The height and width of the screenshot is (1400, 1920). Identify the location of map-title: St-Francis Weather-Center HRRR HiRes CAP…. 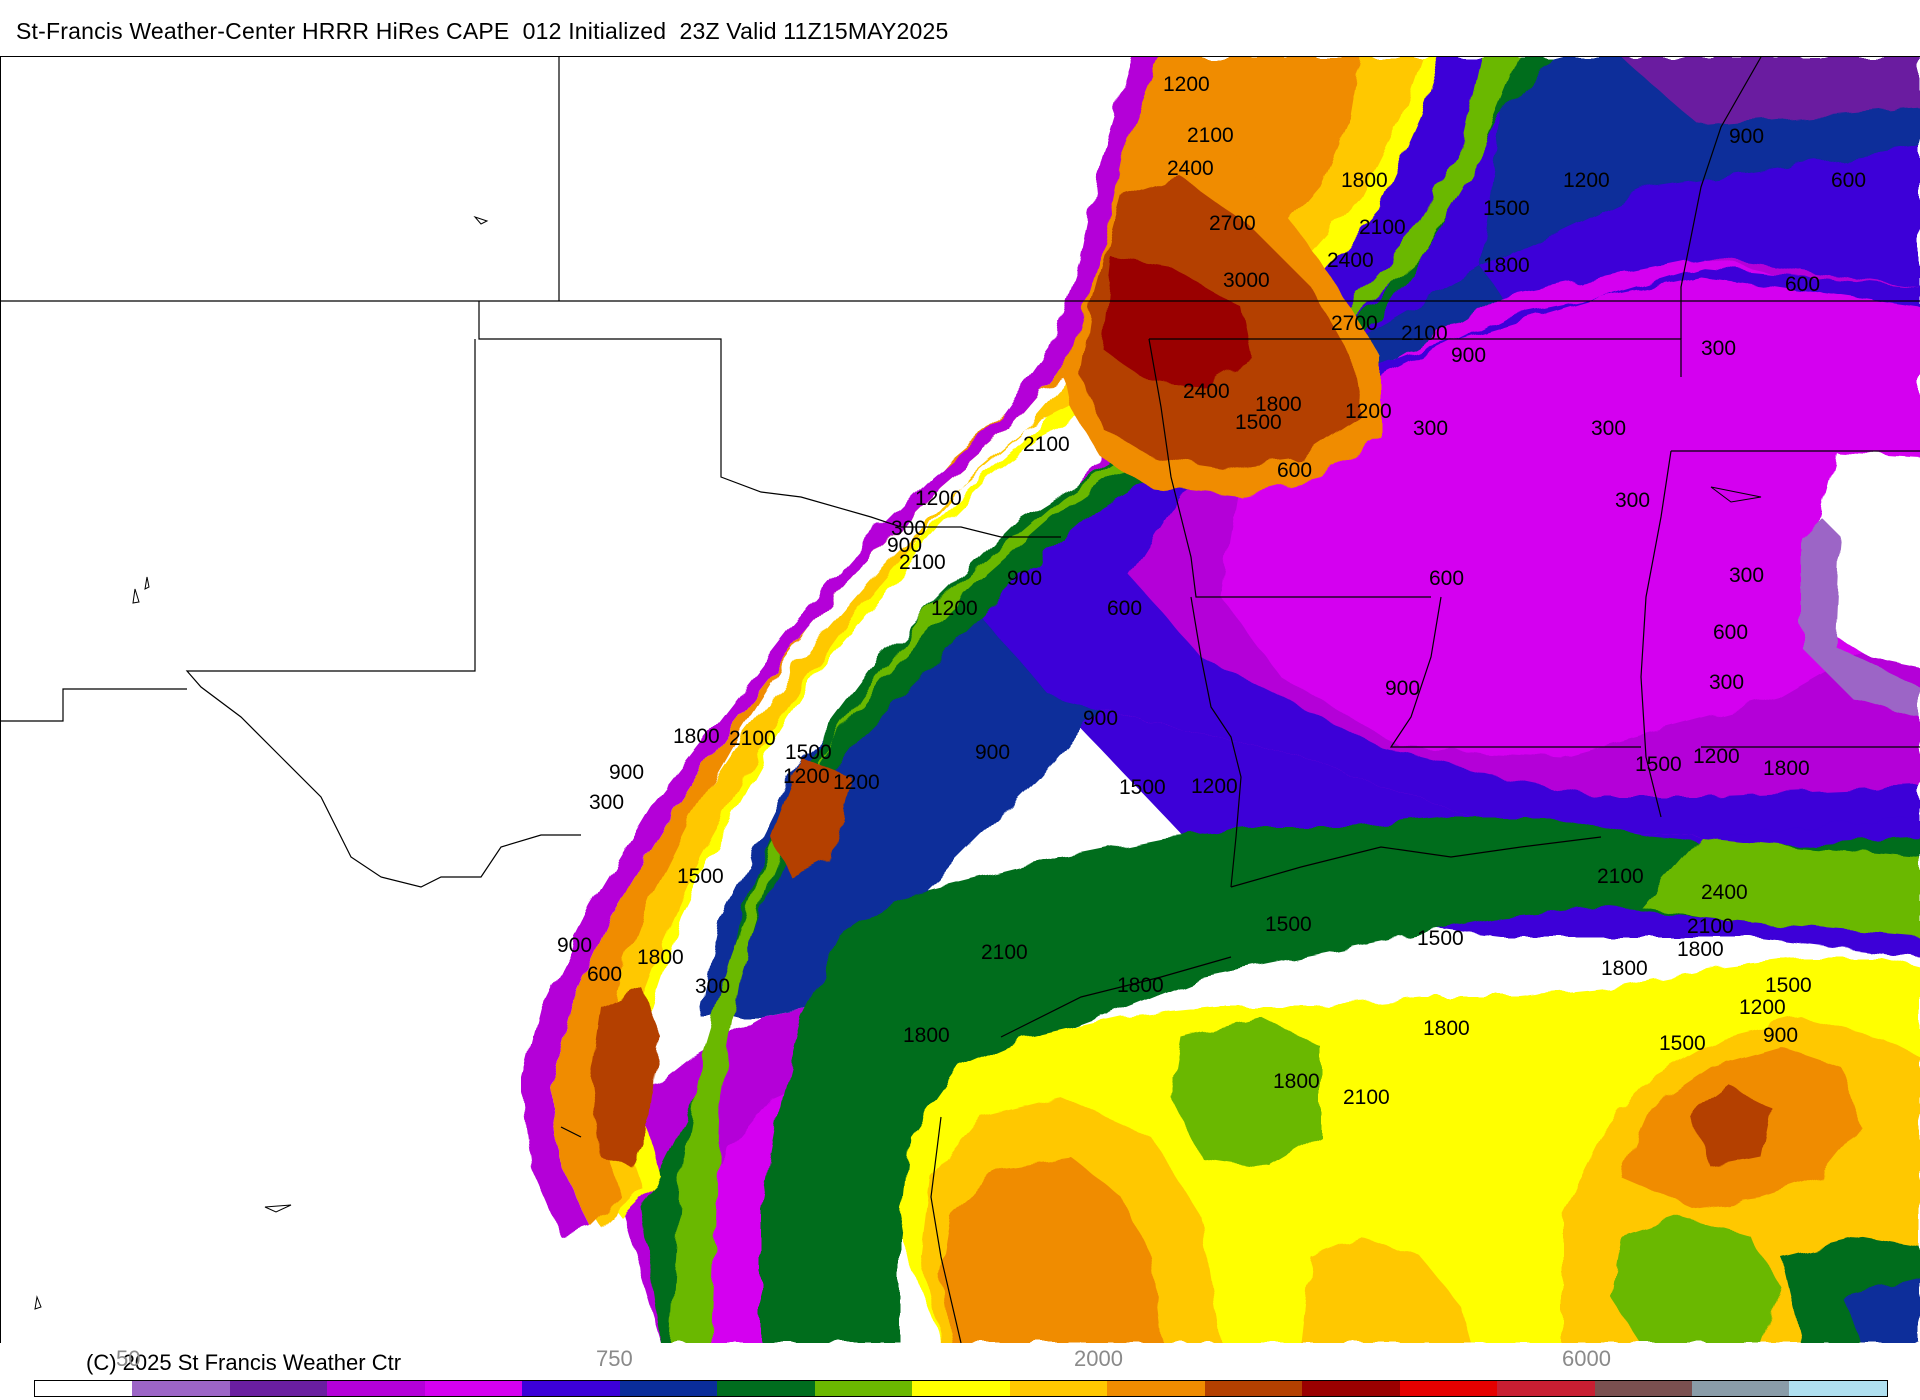
(482, 31).